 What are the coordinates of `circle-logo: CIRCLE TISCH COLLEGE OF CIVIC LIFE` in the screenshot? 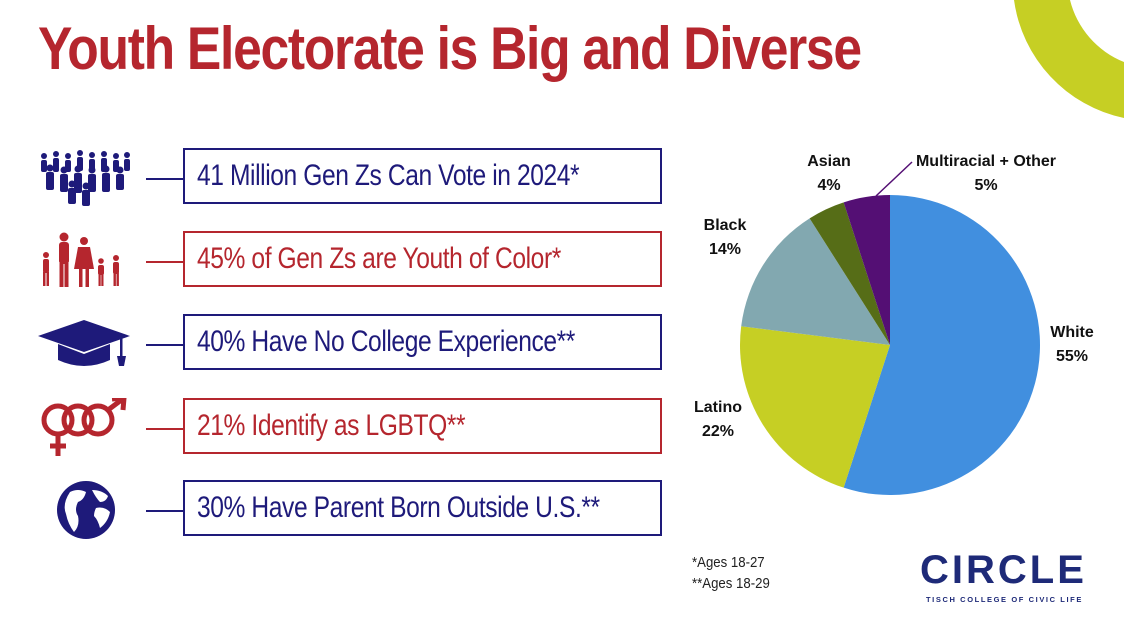 It's located at (1010, 578).